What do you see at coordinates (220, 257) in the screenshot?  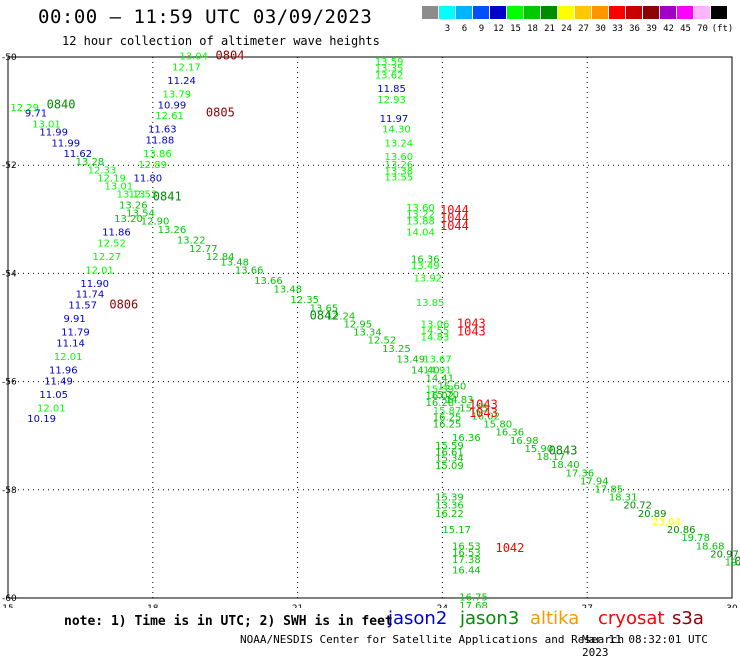 I see `wave-height-value: 12.84` at bounding box center [220, 257].